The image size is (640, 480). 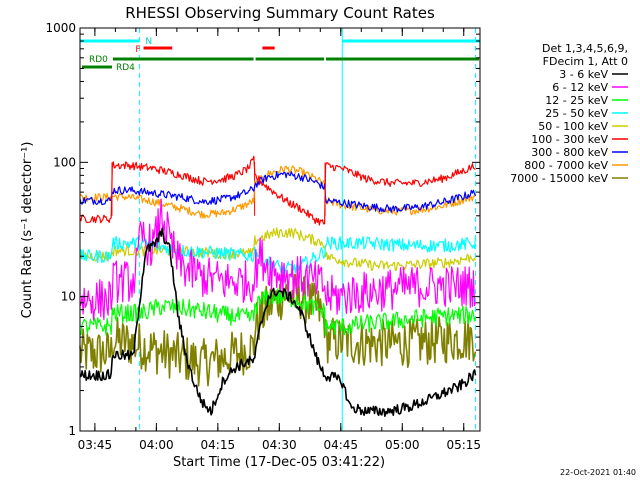 What do you see at coordinates (576, 100) in the screenshot?
I see `legend-entry-label: 12 - 25 keV` at bounding box center [576, 100].